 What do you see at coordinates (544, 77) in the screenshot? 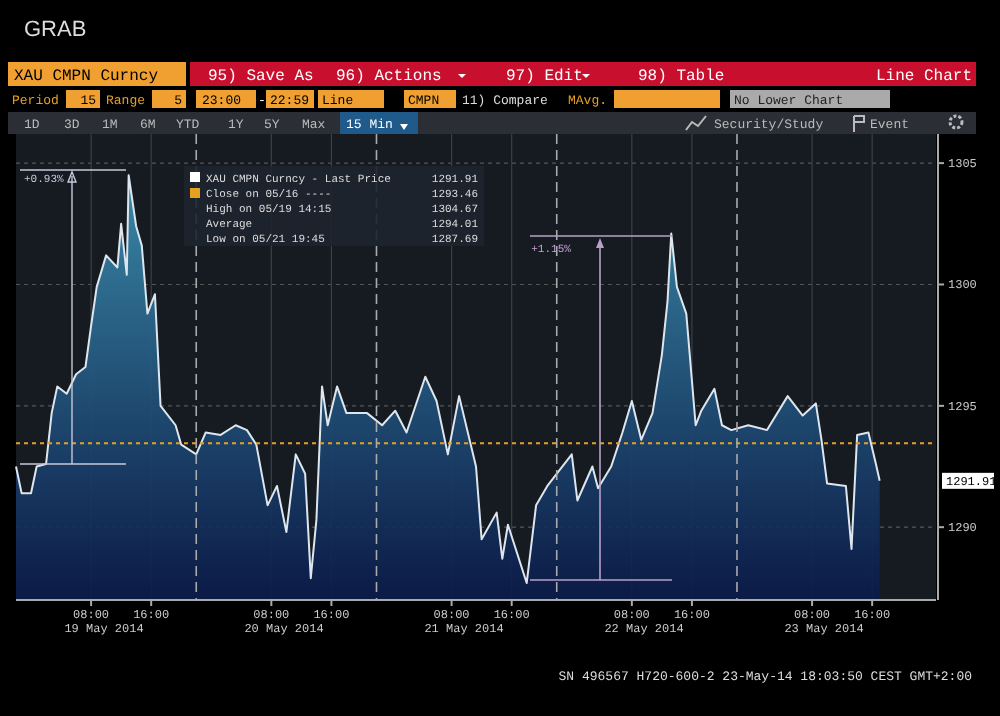
I see `text: 97) Edit` at bounding box center [544, 77].